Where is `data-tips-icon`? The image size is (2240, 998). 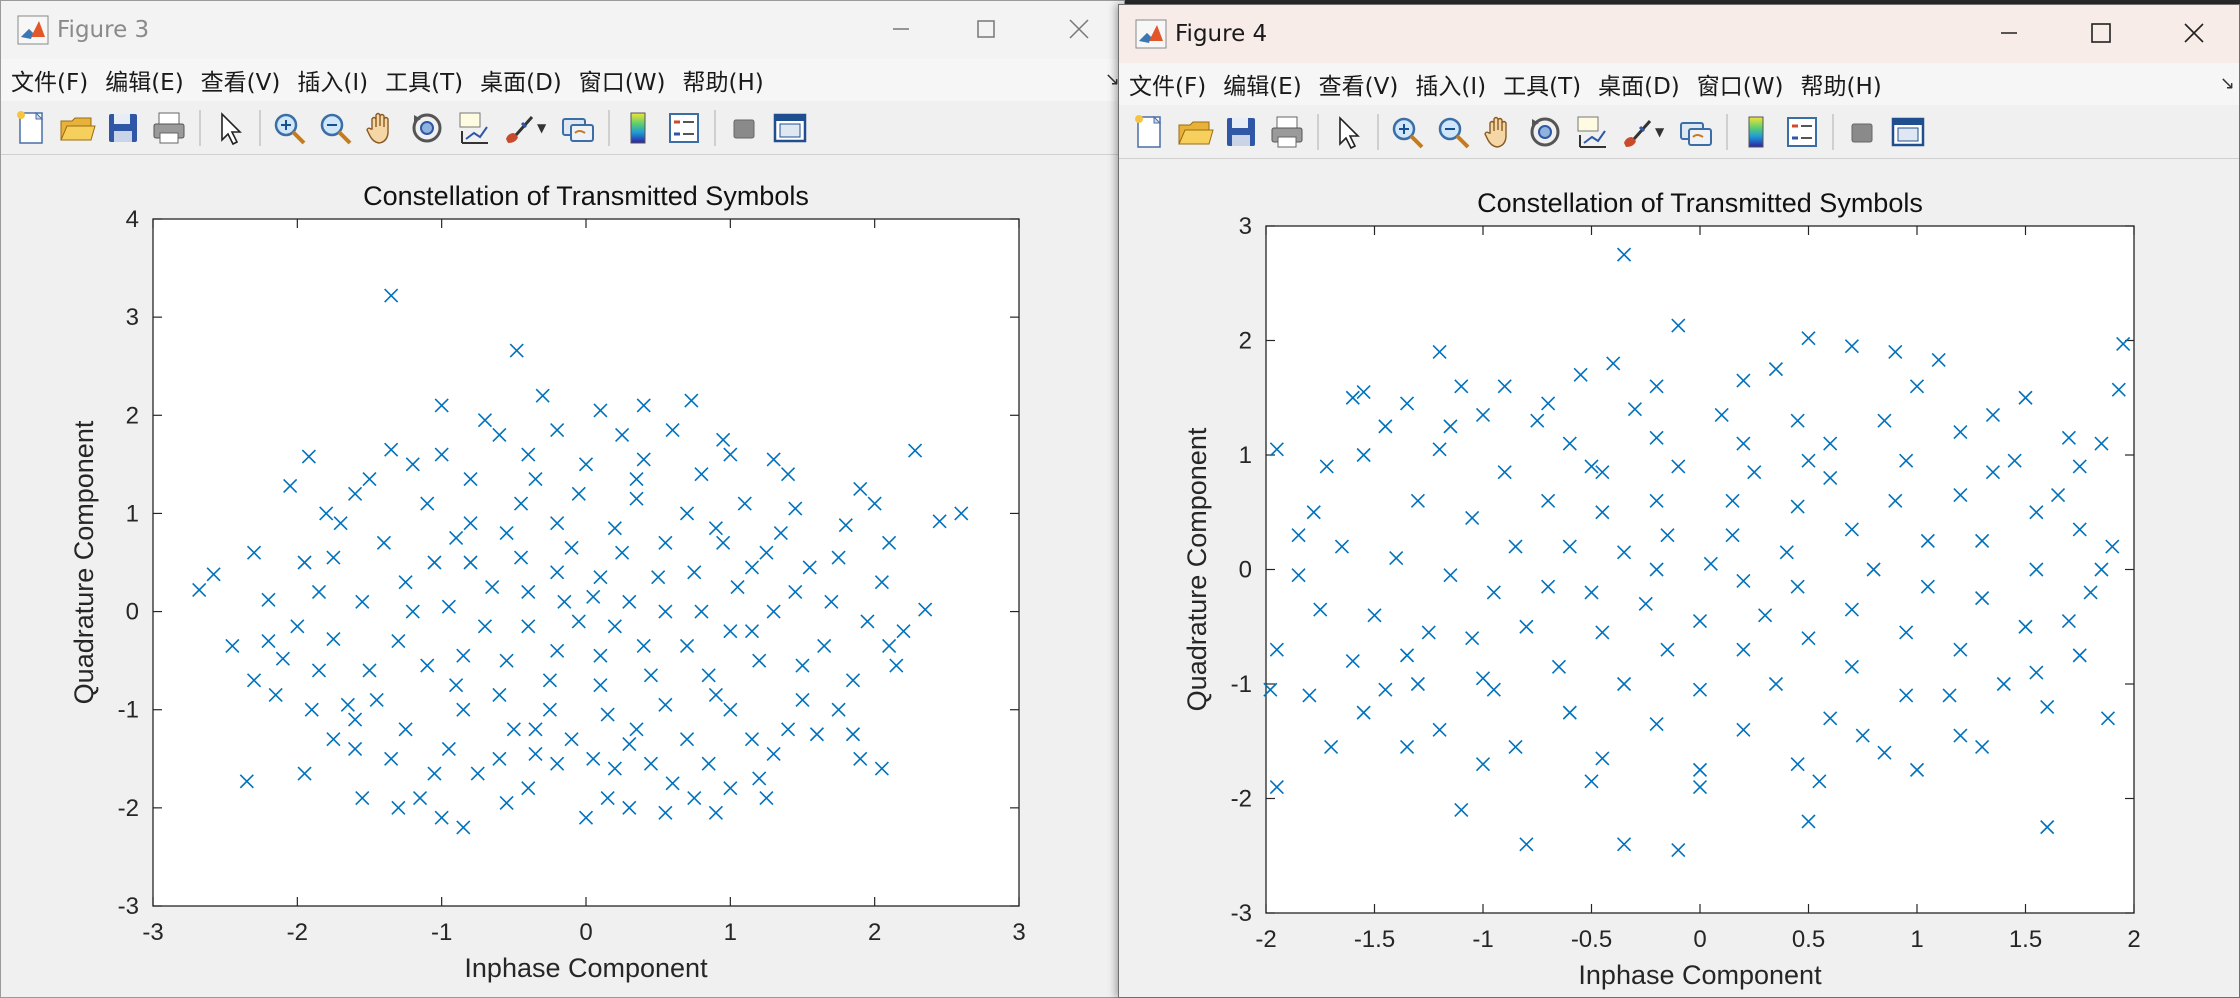
data-tips-icon is located at coordinates (1591, 132).